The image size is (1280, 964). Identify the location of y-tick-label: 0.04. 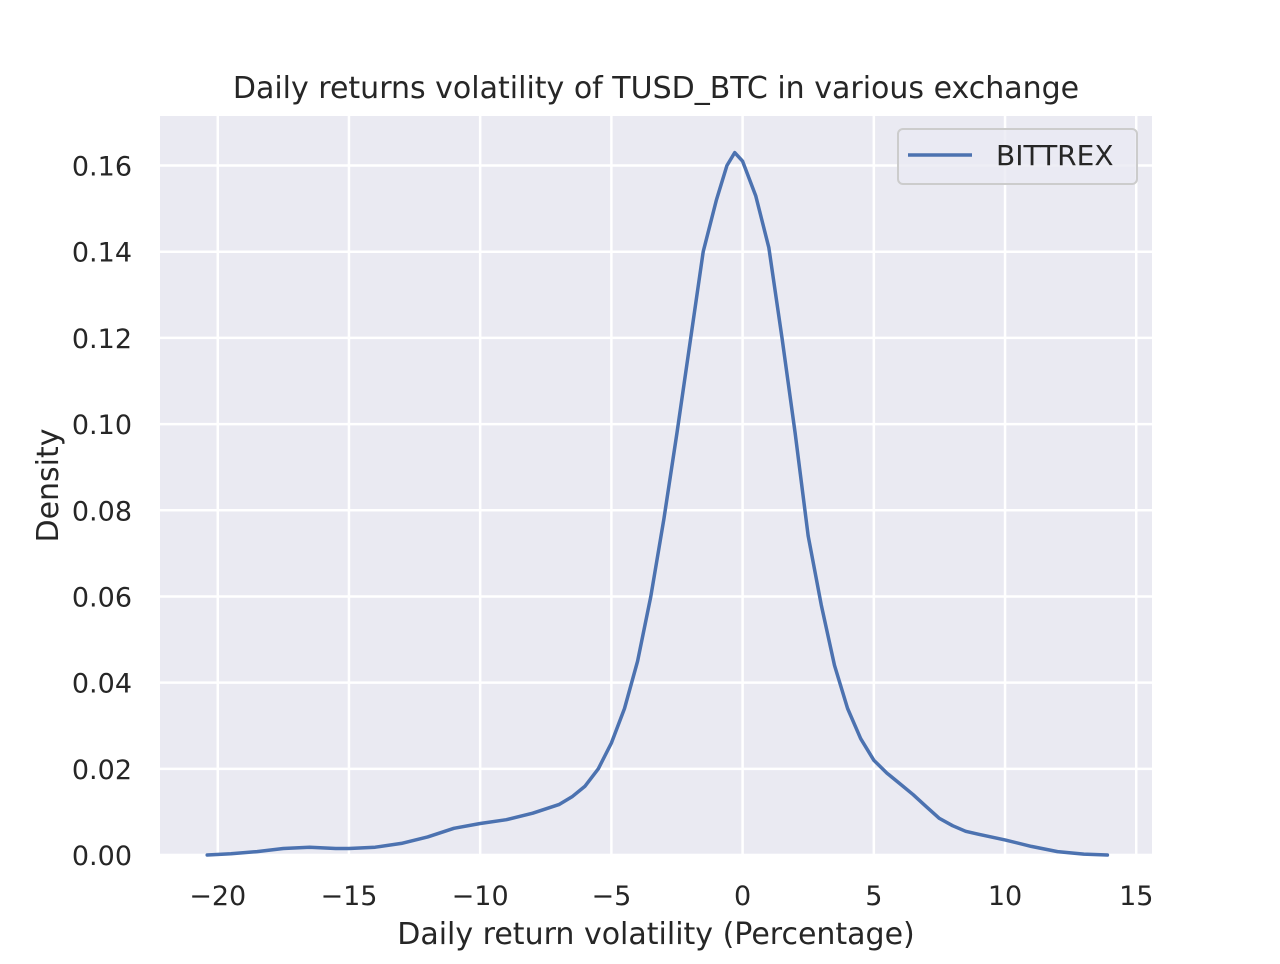
(102, 684).